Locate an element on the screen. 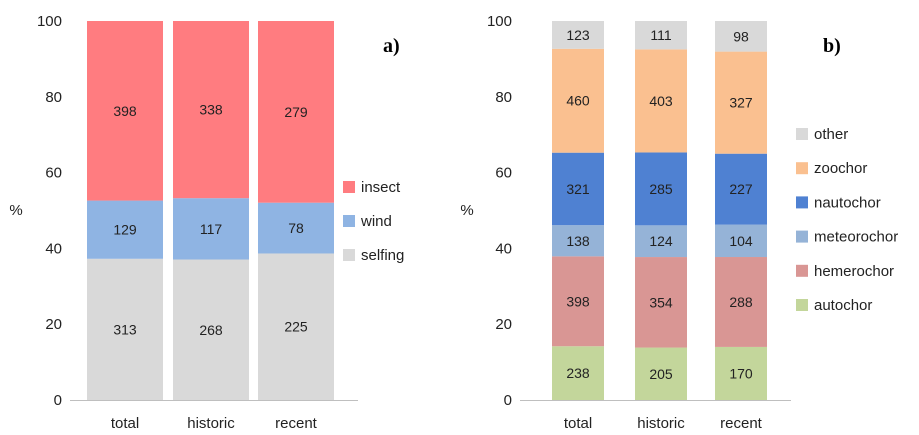 Image resolution: width=919 pixels, height=435 pixels. data-label-hemerochor-total: 398 is located at coordinates (578, 301).